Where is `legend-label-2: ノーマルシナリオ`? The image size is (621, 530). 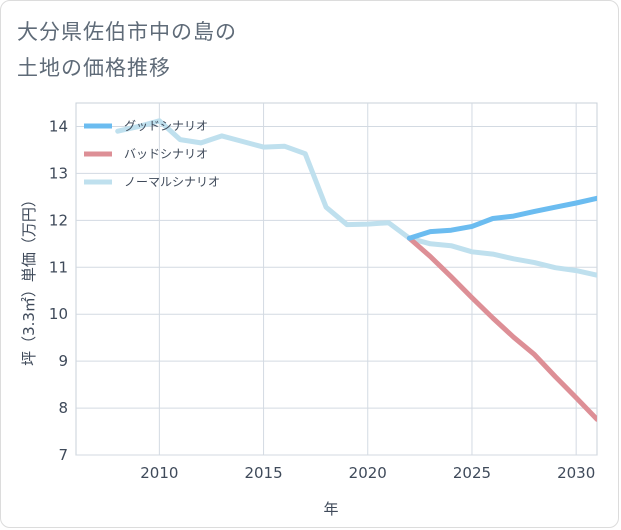 legend-label-2: ノーマルシナリオ is located at coordinates (172, 182).